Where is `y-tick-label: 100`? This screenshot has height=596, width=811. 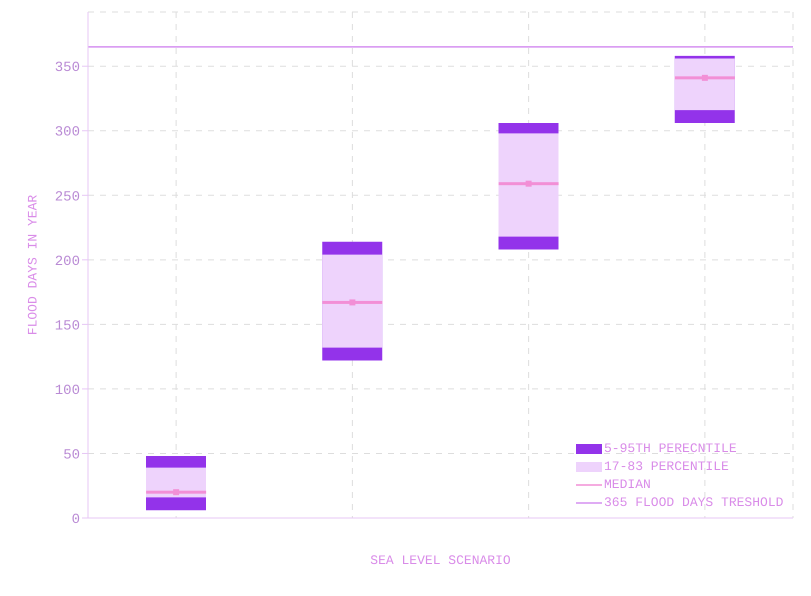
y-tick-label: 100 is located at coordinates (67, 390).